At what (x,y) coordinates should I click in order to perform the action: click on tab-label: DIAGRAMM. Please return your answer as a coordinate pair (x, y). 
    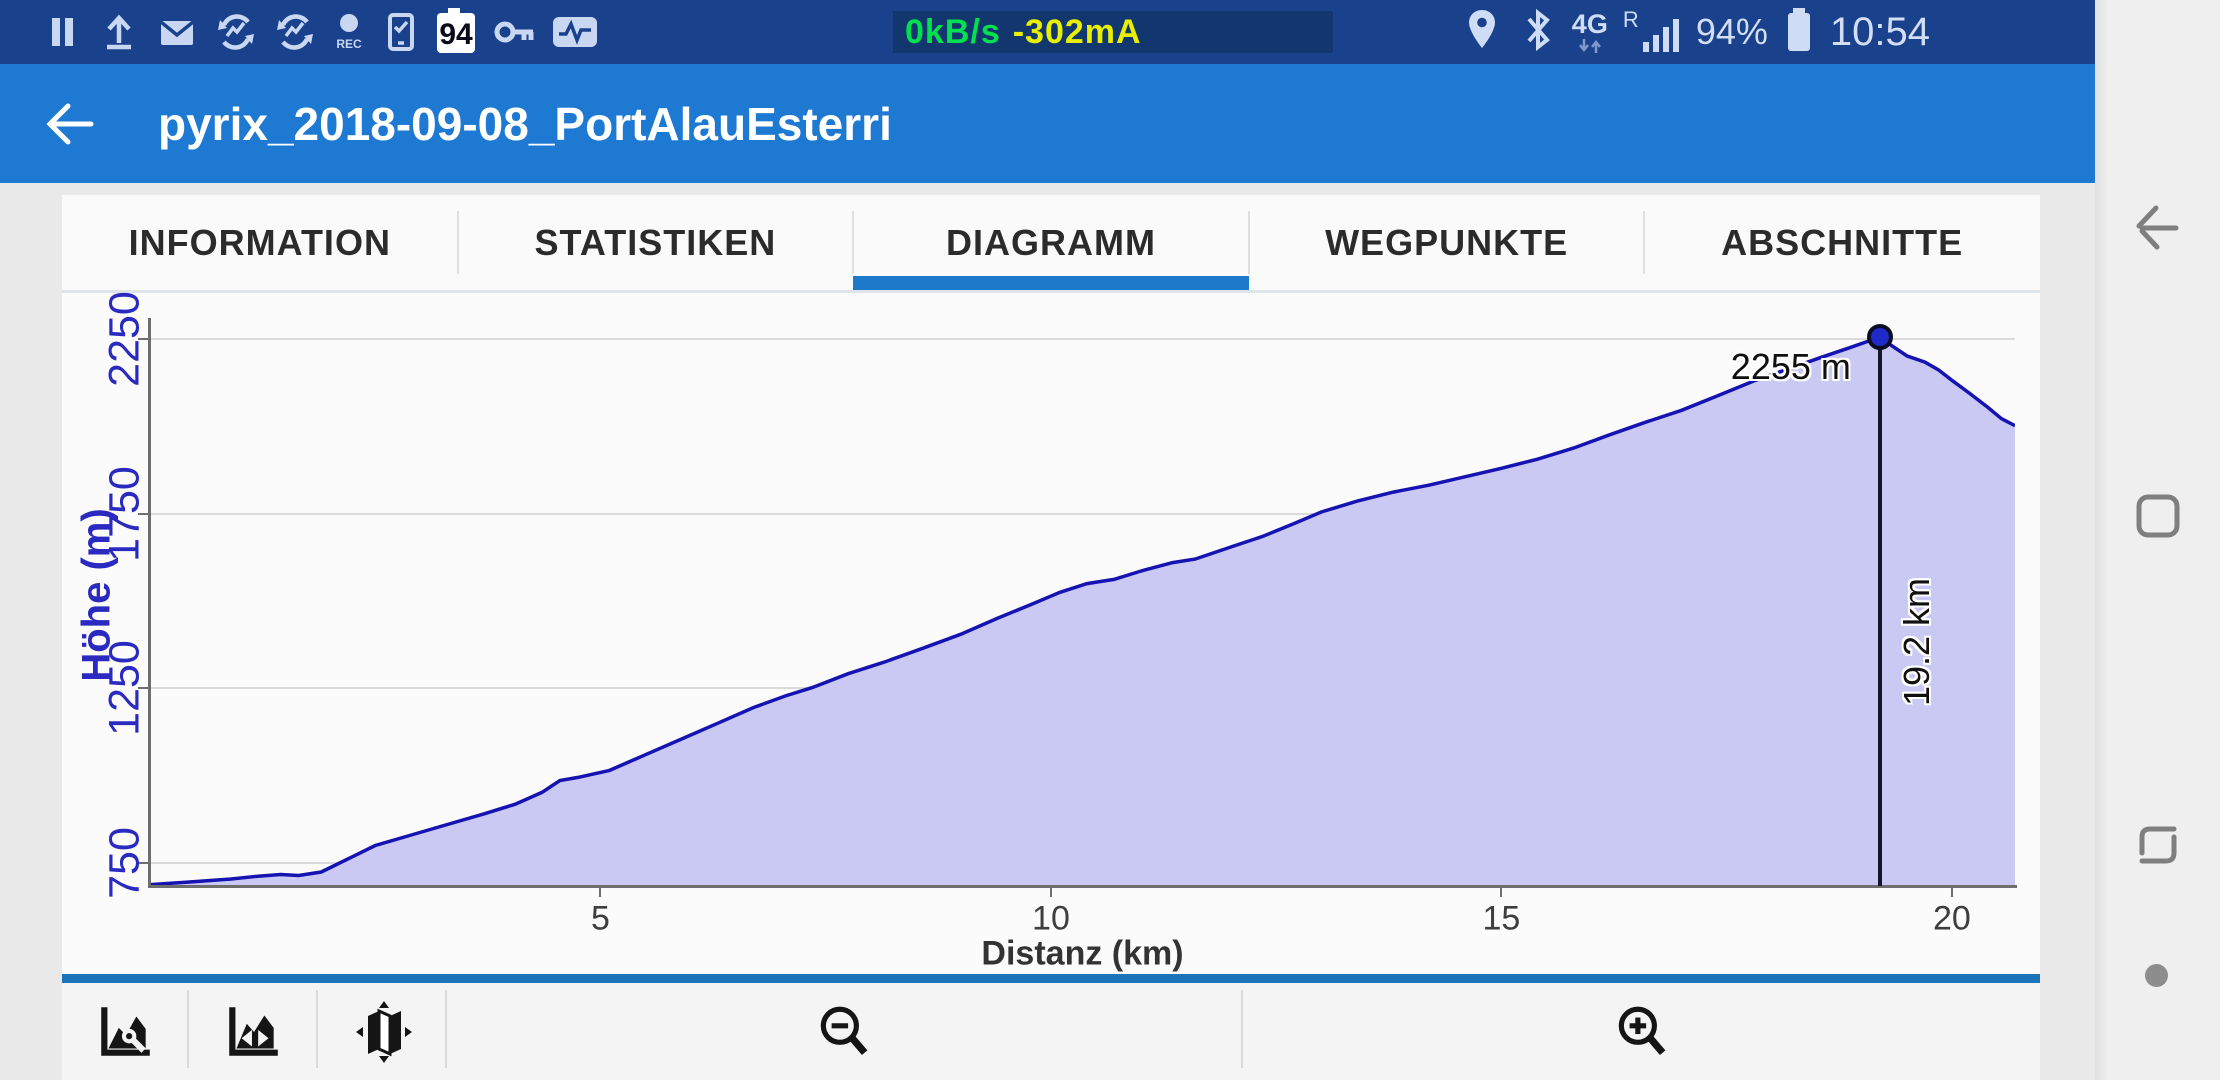
    Looking at the image, I should click on (1050, 242).